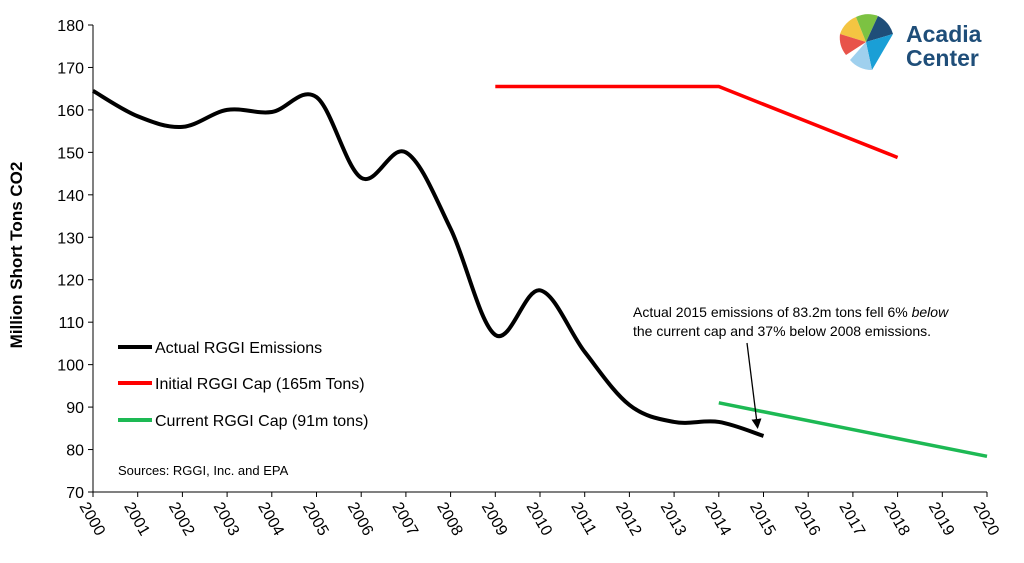  I want to click on x-tick-label: 2014, so click(717, 519).